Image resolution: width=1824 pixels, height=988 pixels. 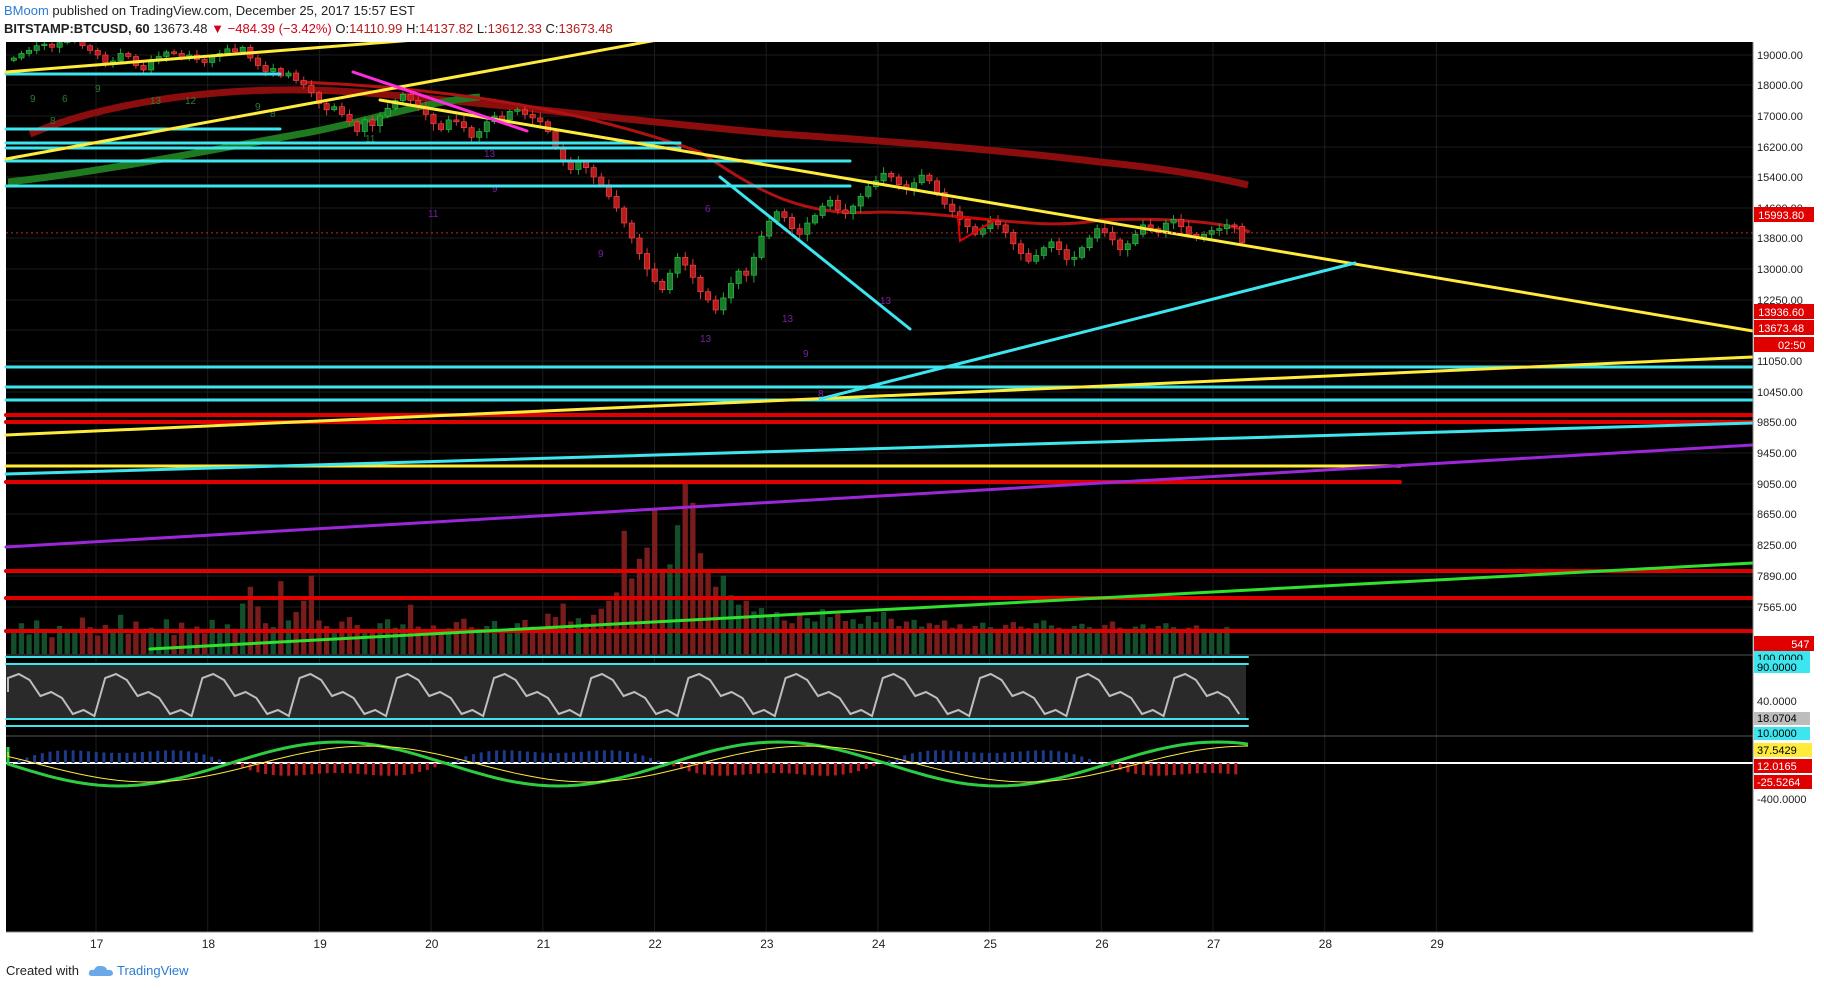 What do you see at coordinates (656, 944) in the screenshot?
I see `time-tick-label: 22` at bounding box center [656, 944].